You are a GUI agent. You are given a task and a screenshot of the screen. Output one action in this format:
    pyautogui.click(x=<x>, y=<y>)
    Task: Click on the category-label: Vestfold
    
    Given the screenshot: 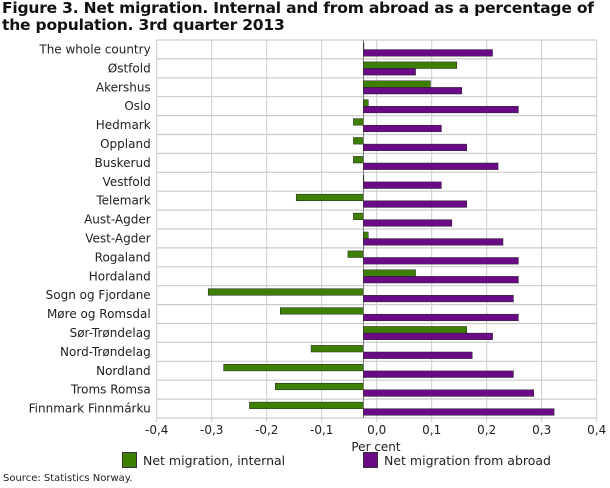 What is the action you would take?
    pyautogui.click(x=127, y=182)
    